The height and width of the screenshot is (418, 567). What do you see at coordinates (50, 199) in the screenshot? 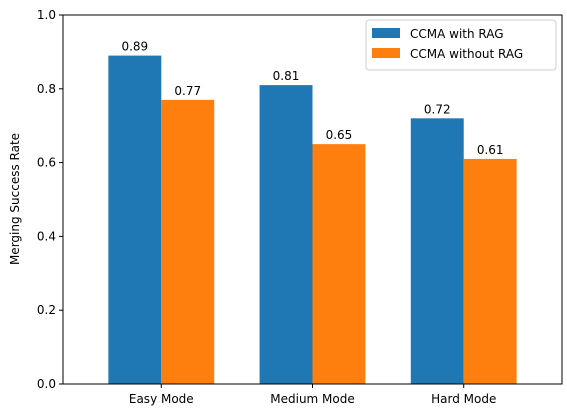
I see `y-axis: 0.0 0.2 0.4 0.6 0.8 1.0` at bounding box center [50, 199].